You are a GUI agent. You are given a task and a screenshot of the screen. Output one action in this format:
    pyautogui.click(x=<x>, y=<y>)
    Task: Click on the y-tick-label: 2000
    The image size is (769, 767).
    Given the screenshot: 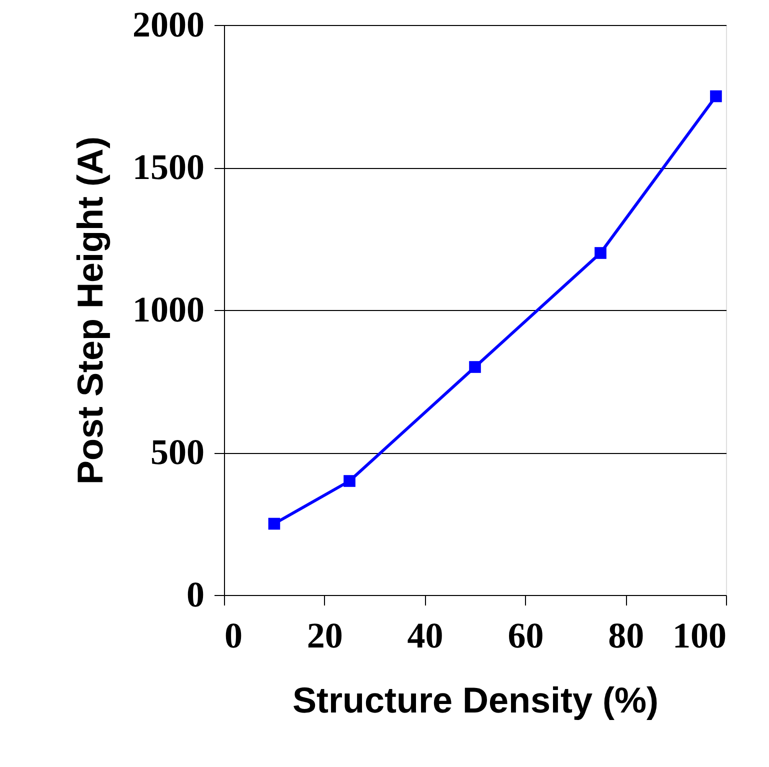 What is the action you would take?
    pyautogui.click(x=168, y=24)
    